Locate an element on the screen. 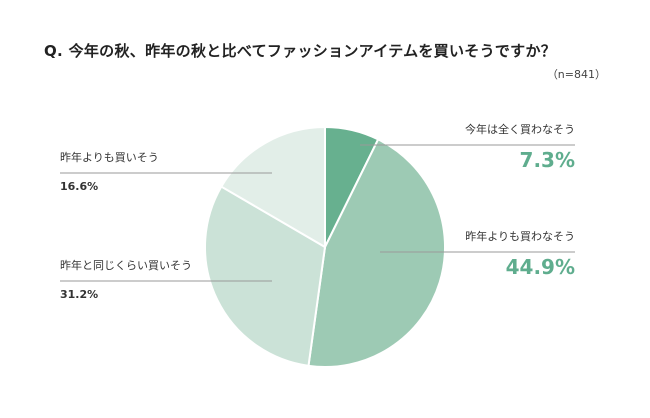 The width and height of the screenshot is (650, 418). sample-size: （n=841） is located at coordinates (576, 74).